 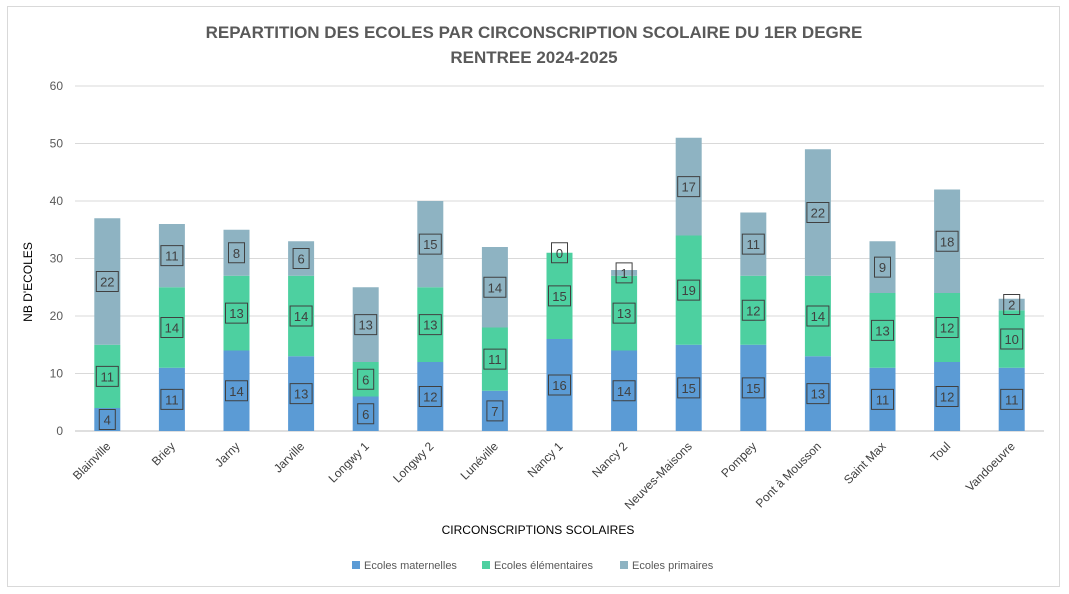 What do you see at coordinates (163, 453) in the screenshot?
I see `x-tick-label: Briey` at bounding box center [163, 453].